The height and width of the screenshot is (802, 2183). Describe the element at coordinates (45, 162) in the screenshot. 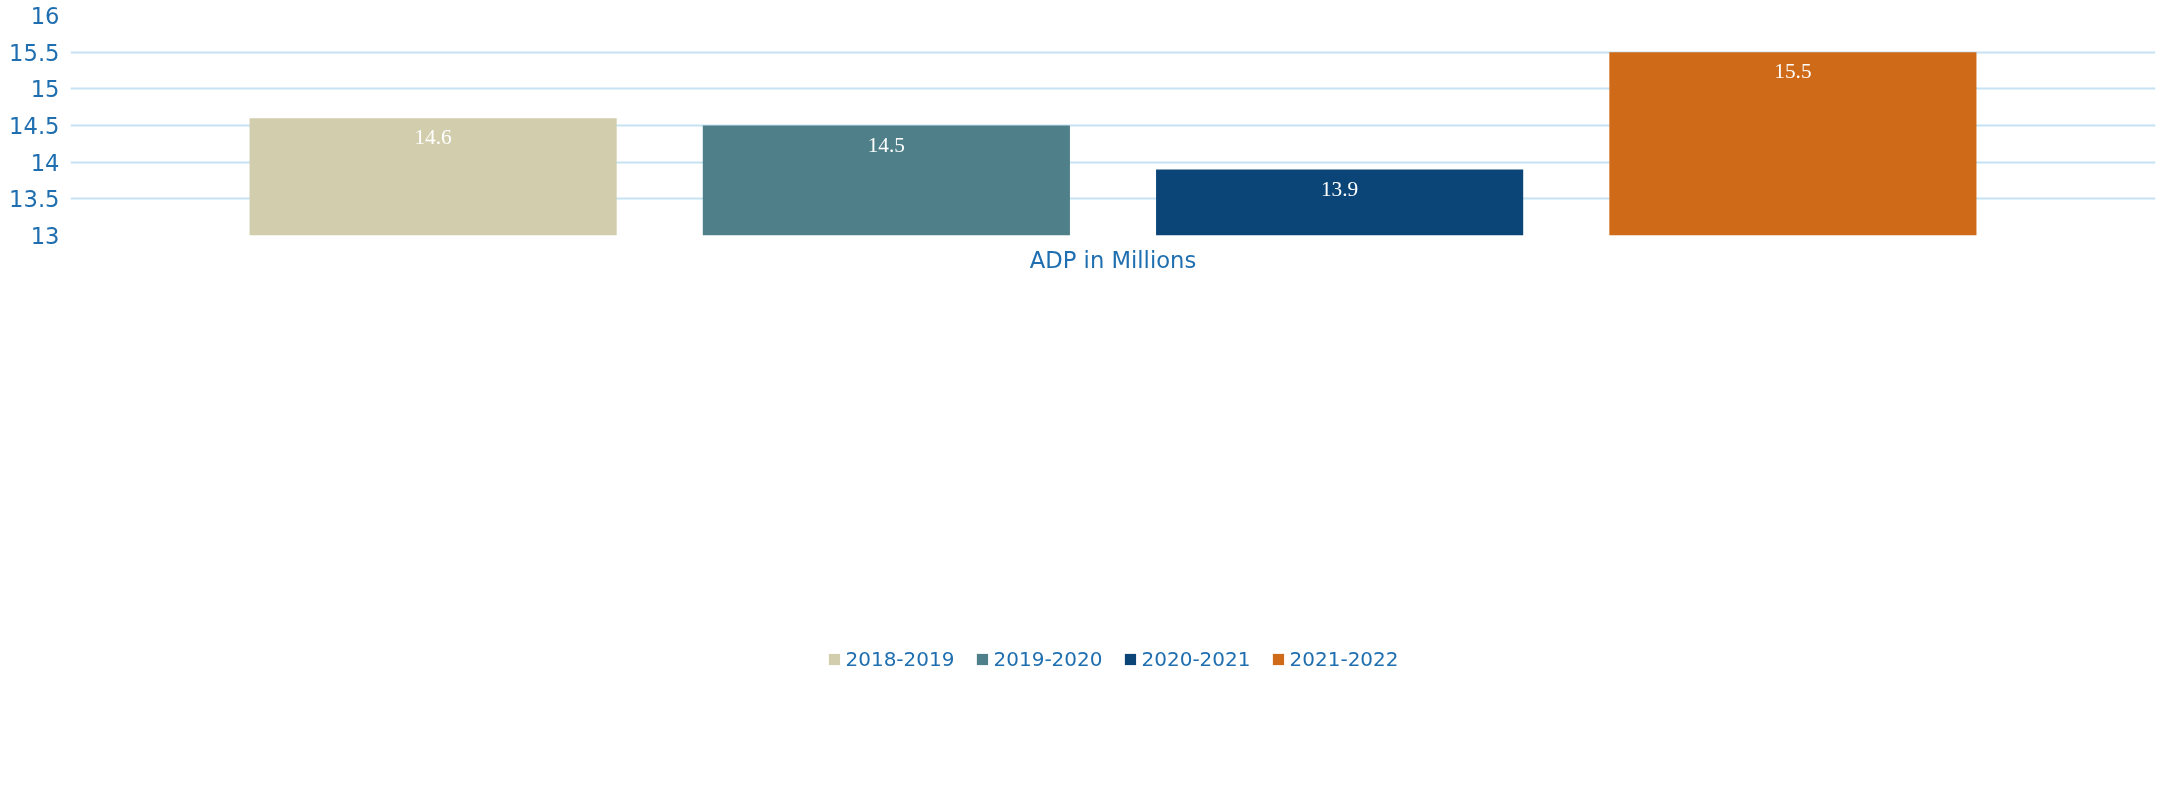

I see `y-tick-label: 14` at that location.